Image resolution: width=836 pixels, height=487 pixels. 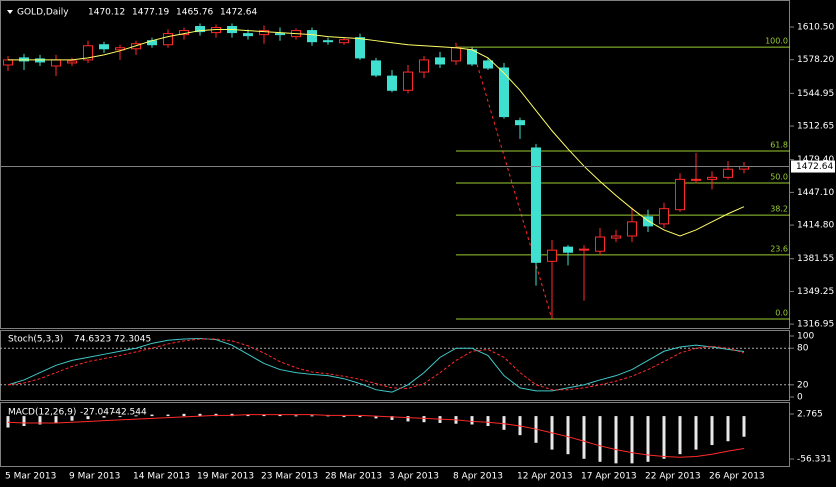 What do you see at coordinates (106, 13) in the screenshot?
I see `header-open: 1470.12` at bounding box center [106, 13].